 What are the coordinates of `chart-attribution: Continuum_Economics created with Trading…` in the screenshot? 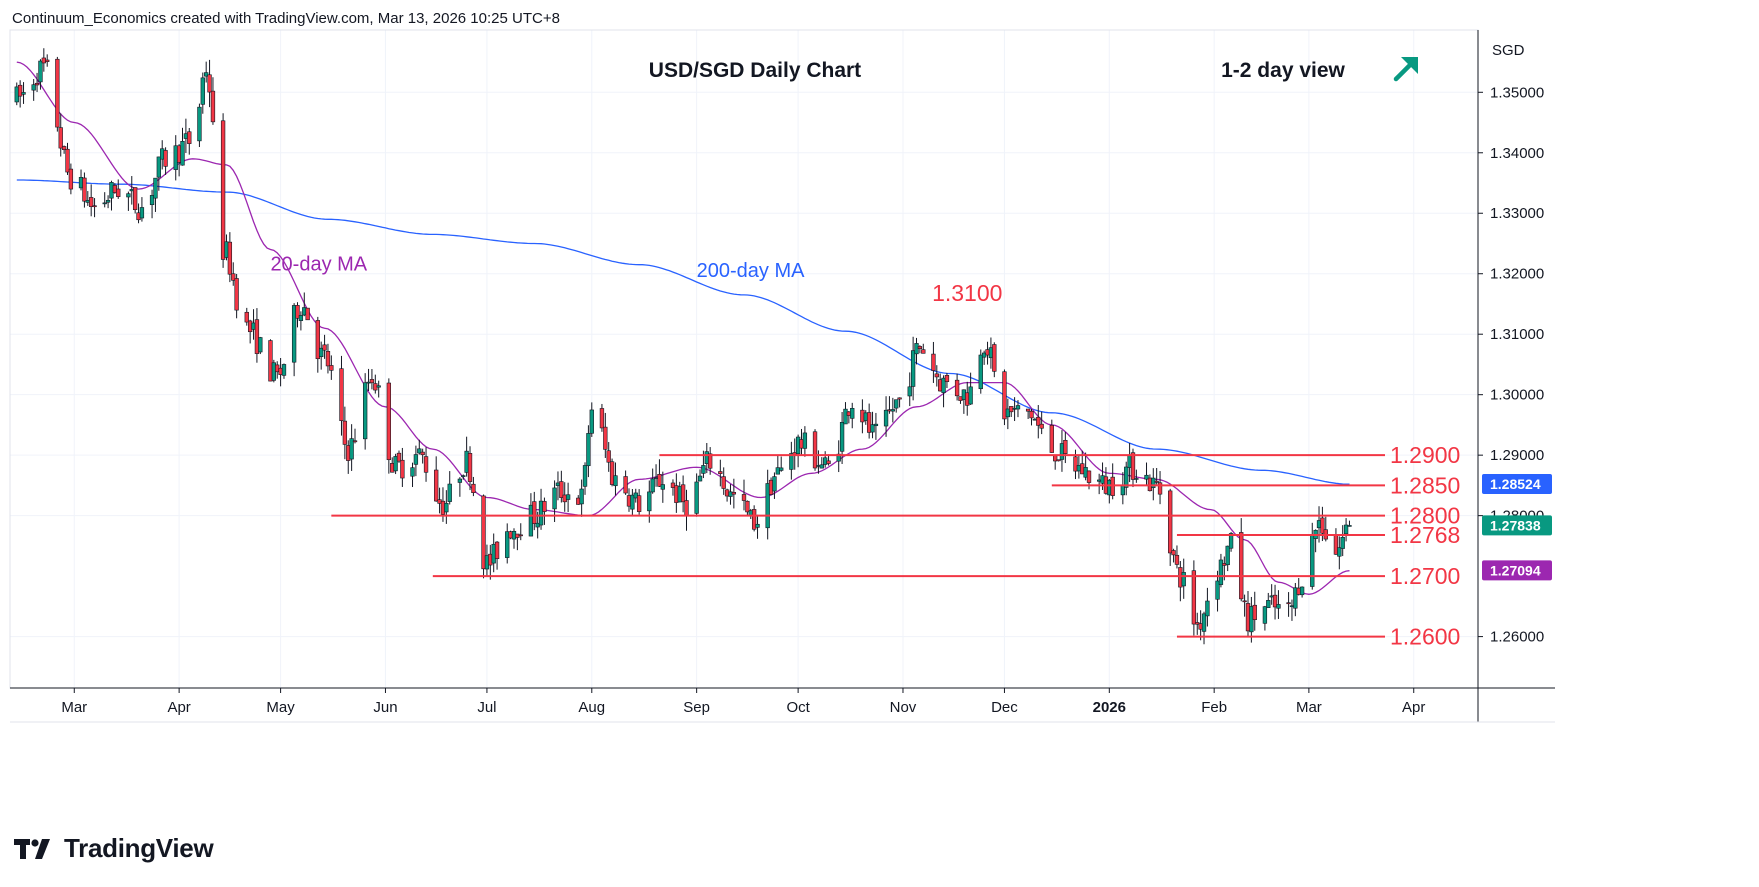 It's located at (286, 18).